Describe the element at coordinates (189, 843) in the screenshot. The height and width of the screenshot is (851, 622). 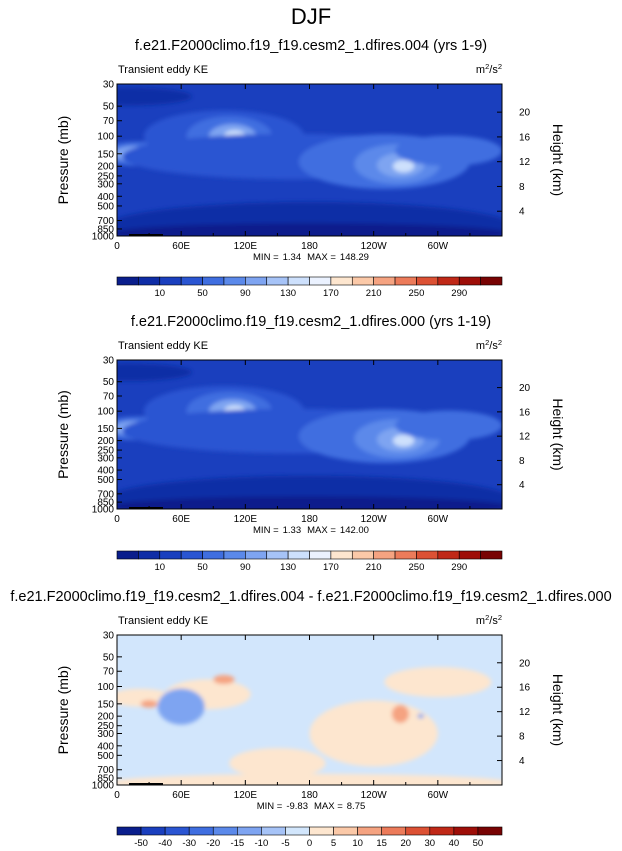
I see `colorbar-label: -30` at that location.